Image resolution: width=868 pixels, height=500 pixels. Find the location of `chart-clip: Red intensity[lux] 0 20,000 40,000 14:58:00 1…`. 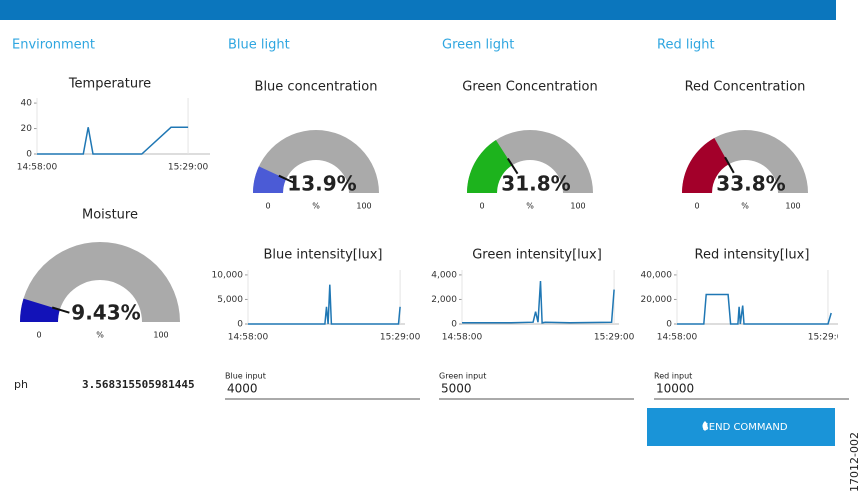

chart-clip: Red intensity[lux] 0 20,000 40,000 14:58:00 1… is located at coordinates (745, 295).